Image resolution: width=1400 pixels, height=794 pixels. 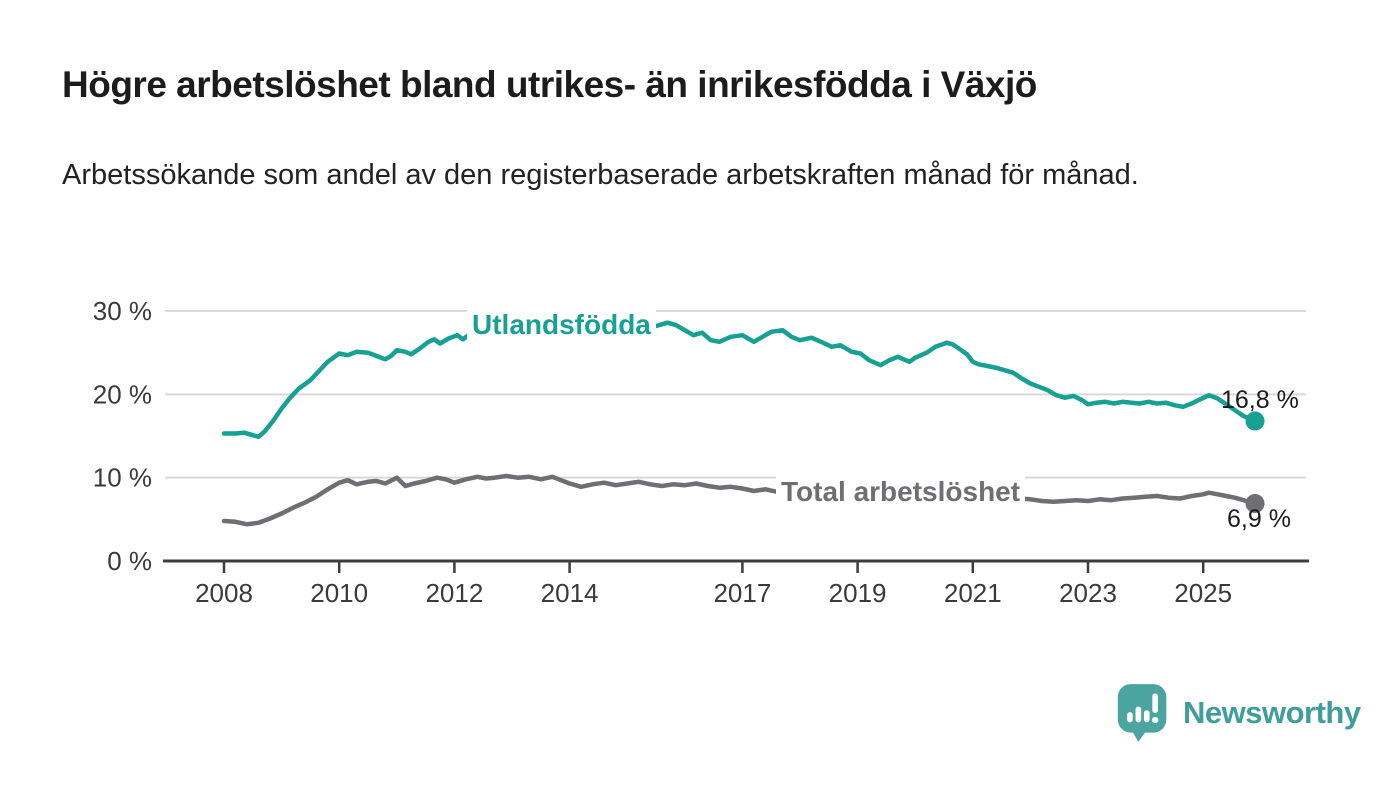 I want to click on x-axis-tick-label: 2012, so click(x=454, y=593).